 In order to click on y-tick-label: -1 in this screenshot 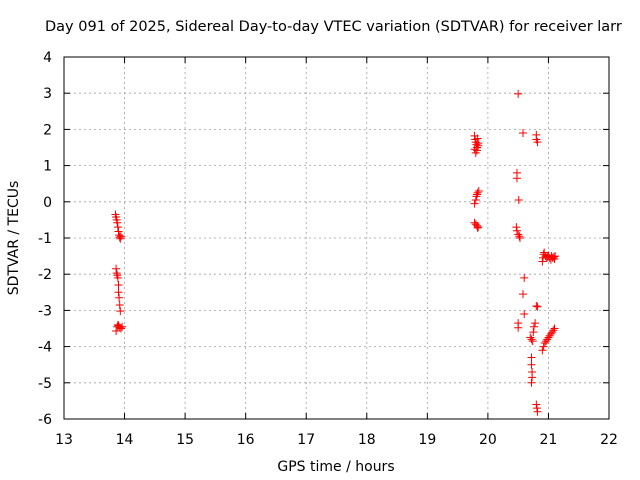, I will do `click(45, 239)`.